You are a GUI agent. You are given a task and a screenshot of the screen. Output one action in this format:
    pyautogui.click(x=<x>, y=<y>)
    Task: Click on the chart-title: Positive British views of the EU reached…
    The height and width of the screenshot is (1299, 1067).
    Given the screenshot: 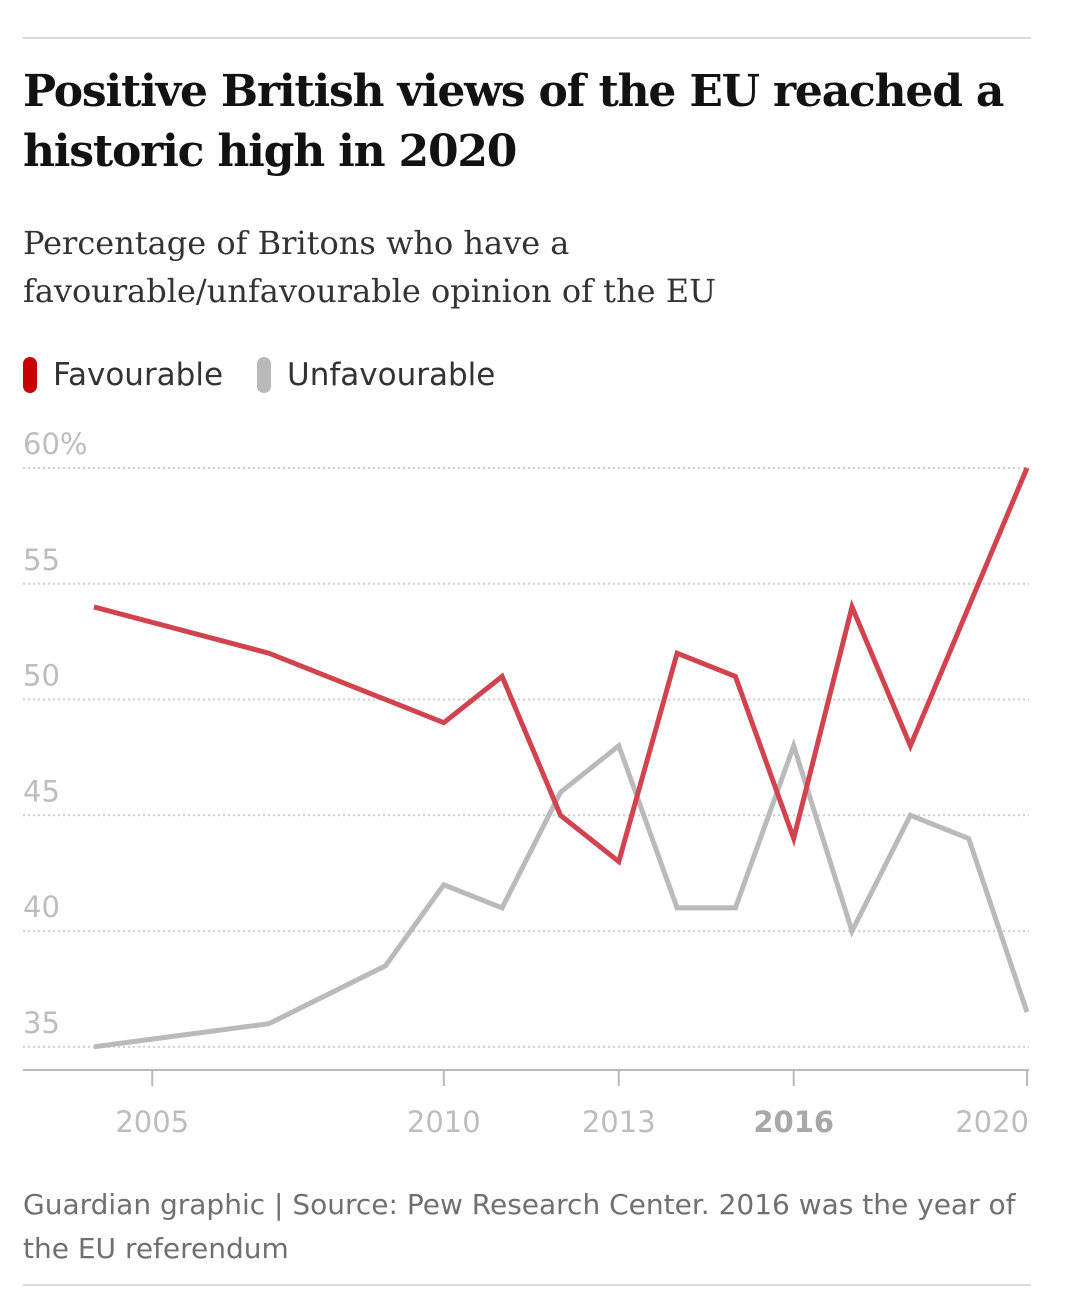 What is the action you would take?
    pyautogui.click(x=513, y=121)
    